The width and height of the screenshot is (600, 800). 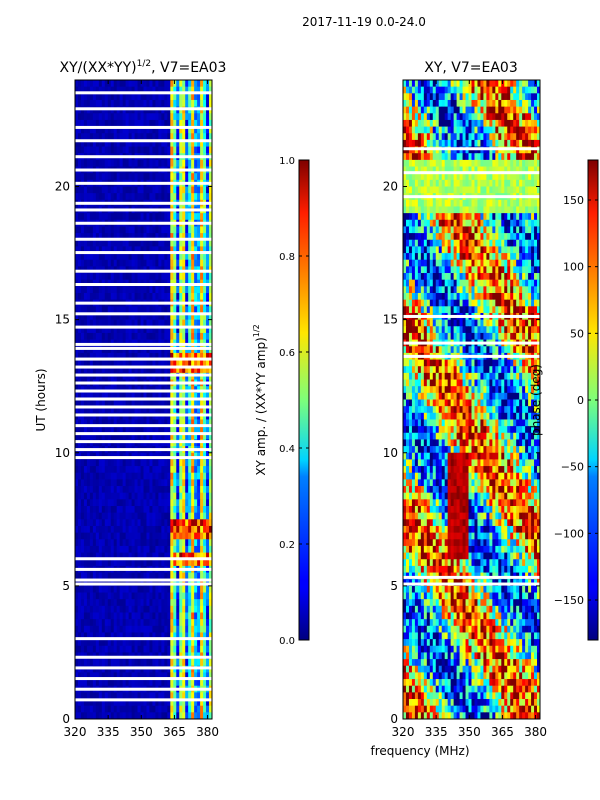 What do you see at coordinates (294, 401) in the screenshot?
I see `amplitude-colorbar-ticks: 0.00.20.40.60.81.0` at bounding box center [294, 401].